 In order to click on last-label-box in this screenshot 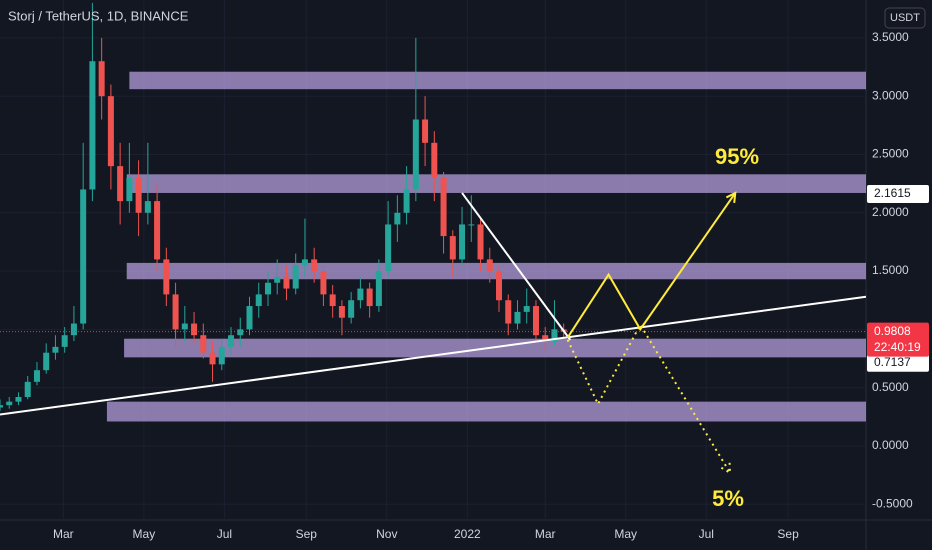, I will do `click(898, 339)`.